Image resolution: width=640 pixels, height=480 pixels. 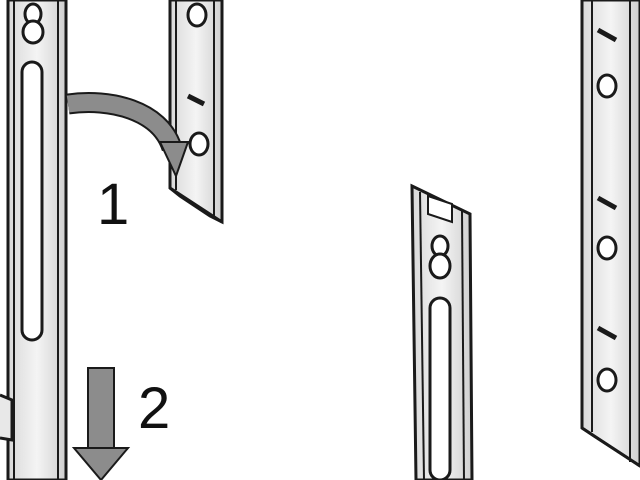 What do you see at coordinates (101, 423) in the screenshot?
I see `down-arrow-icon` at bounding box center [101, 423].